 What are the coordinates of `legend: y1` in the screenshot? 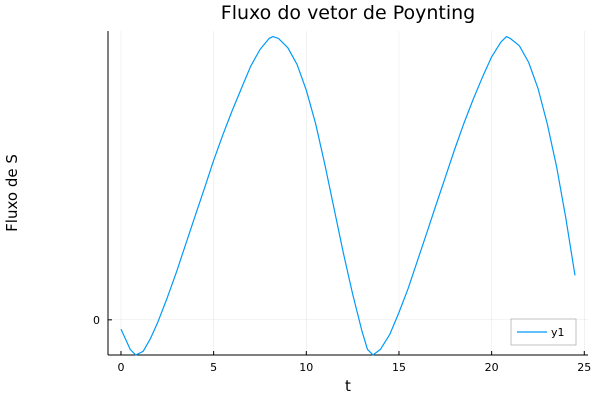 It's located at (543, 332).